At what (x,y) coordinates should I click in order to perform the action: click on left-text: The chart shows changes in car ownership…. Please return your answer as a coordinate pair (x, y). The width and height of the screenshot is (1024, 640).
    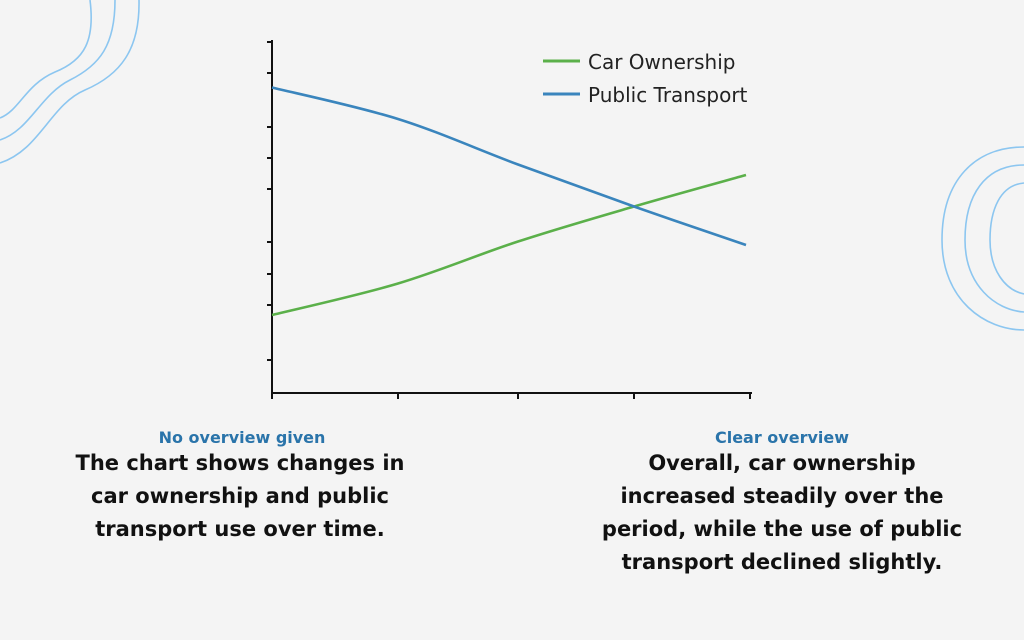
    Looking at the image, I should click on (240, 496).